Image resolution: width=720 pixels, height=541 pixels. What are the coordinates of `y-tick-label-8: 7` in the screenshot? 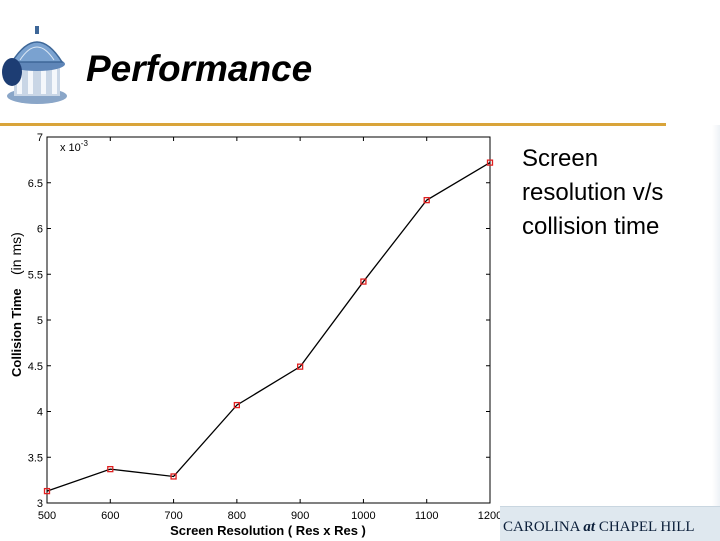 It's located at (40, 138).